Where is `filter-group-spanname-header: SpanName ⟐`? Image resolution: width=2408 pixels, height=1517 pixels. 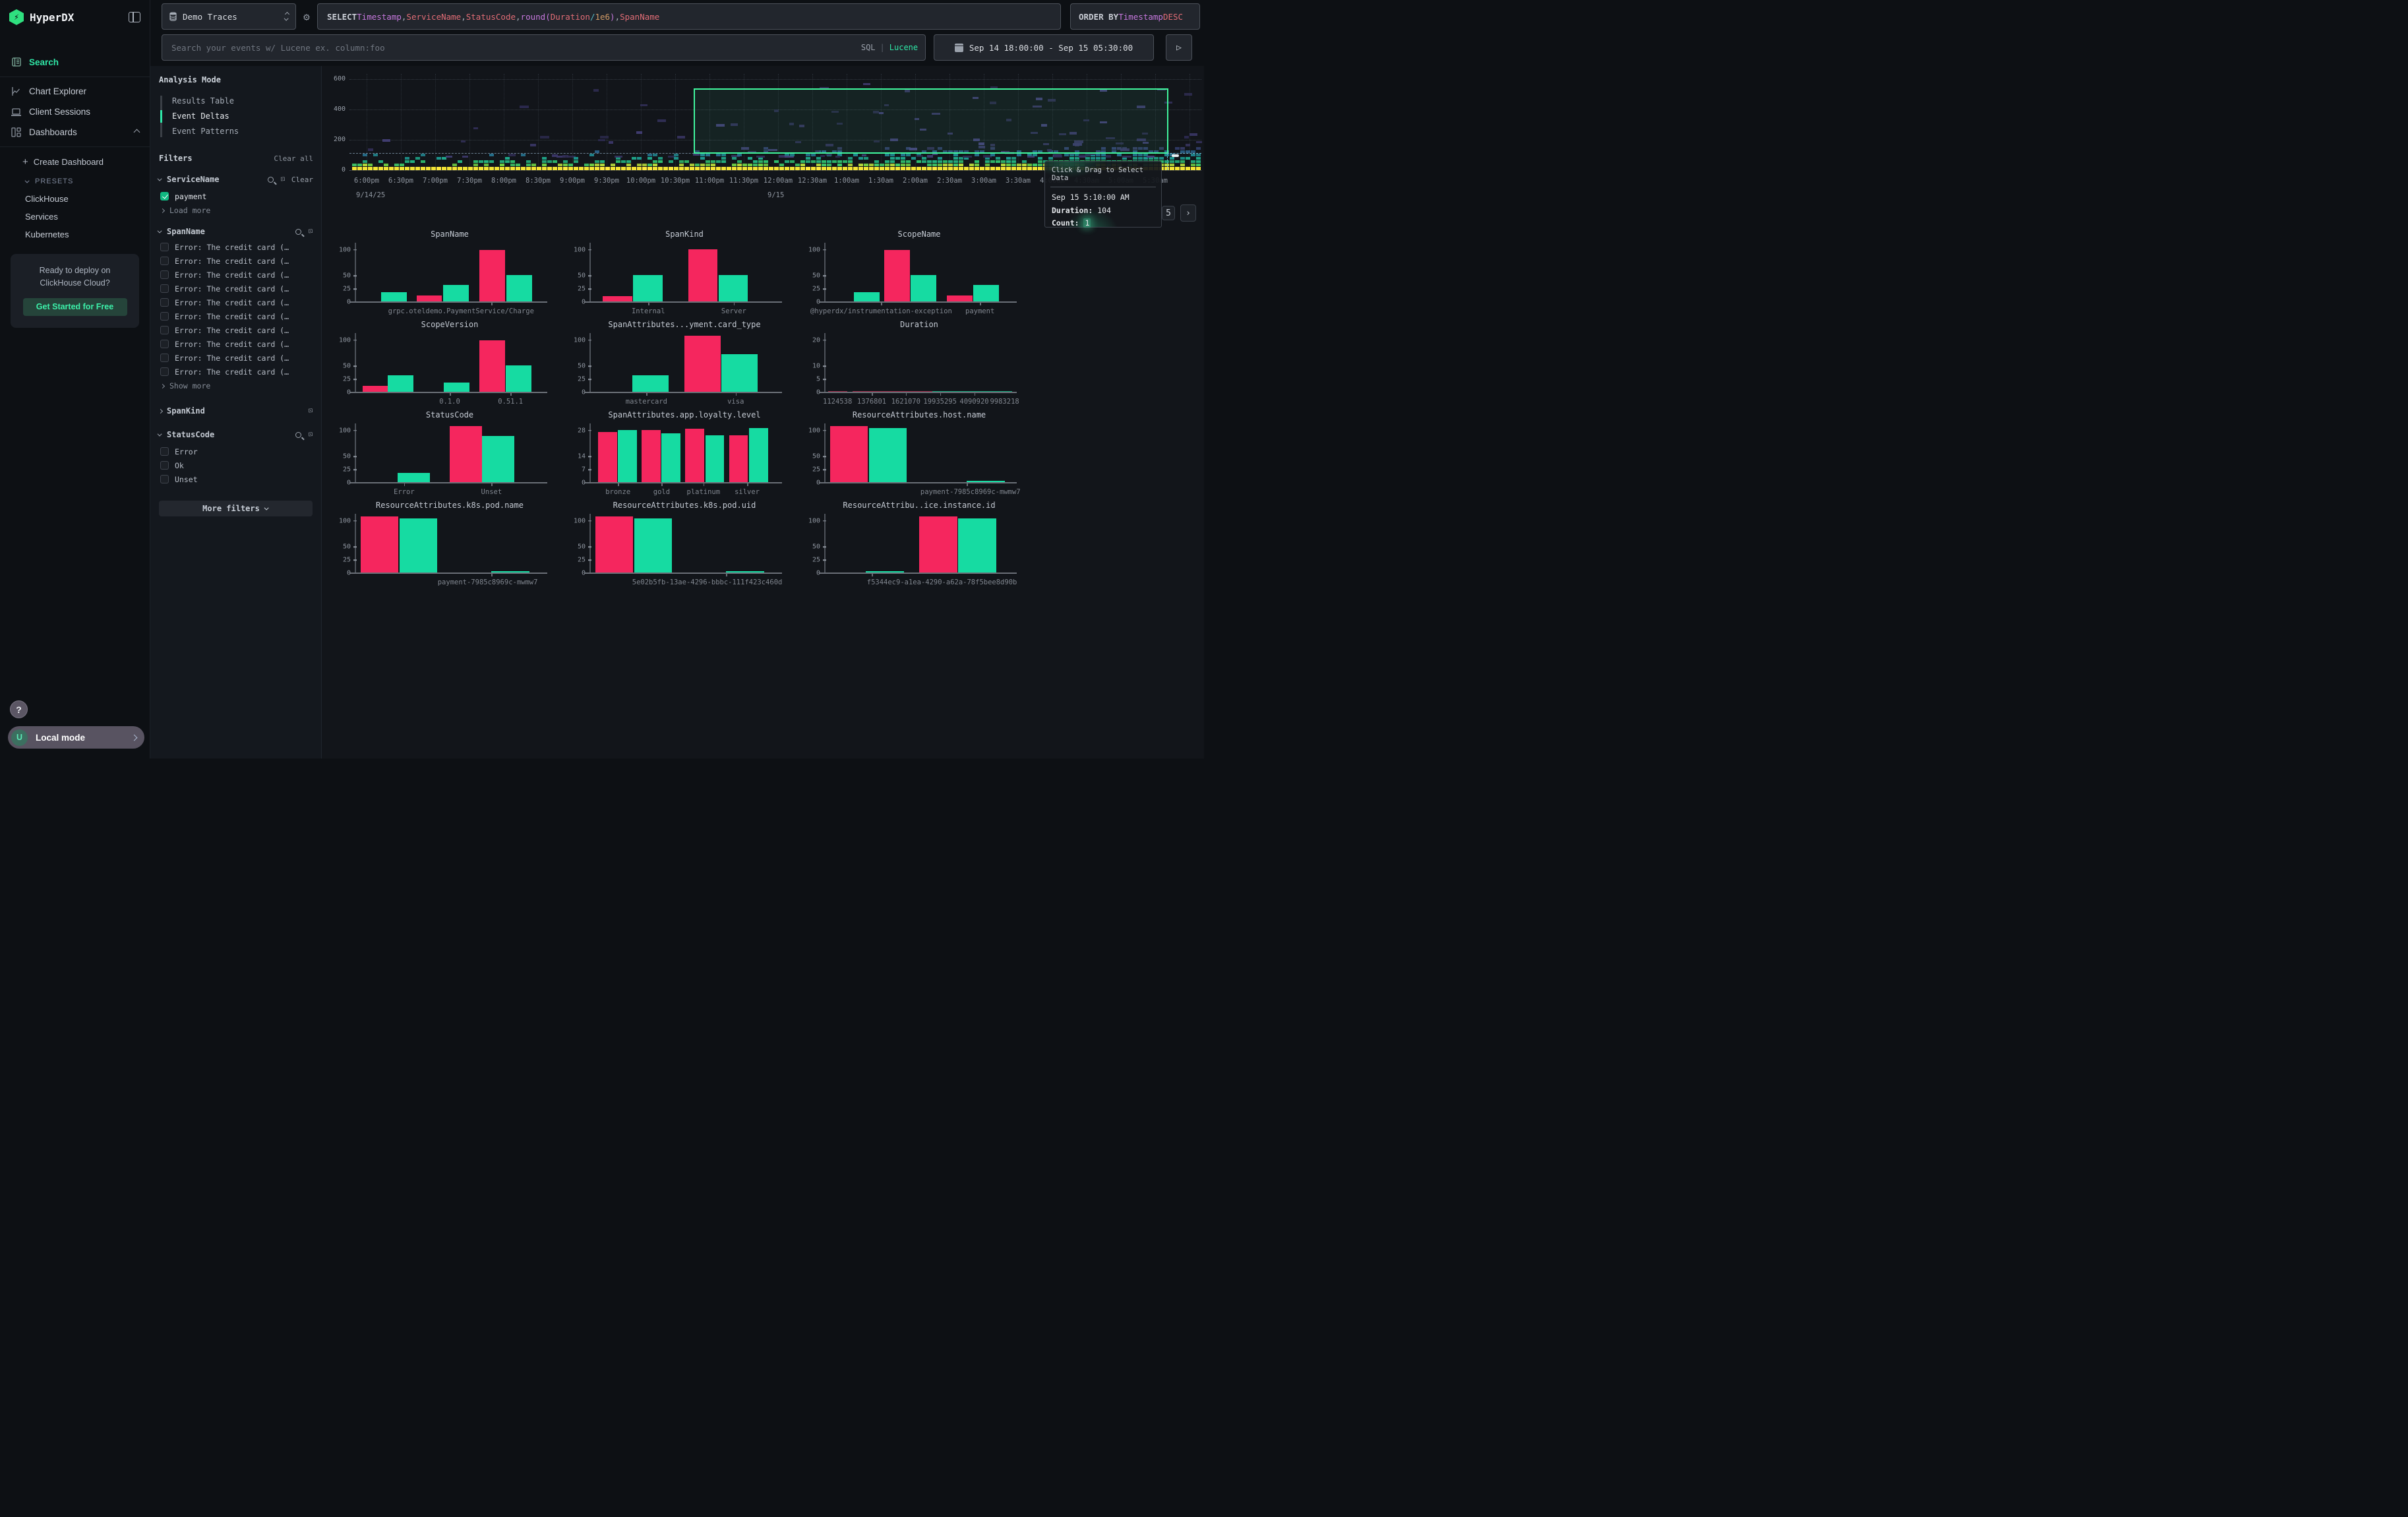
filter-group-spanname-header: SpanName ⟐ is located at coordinates (237, 231).